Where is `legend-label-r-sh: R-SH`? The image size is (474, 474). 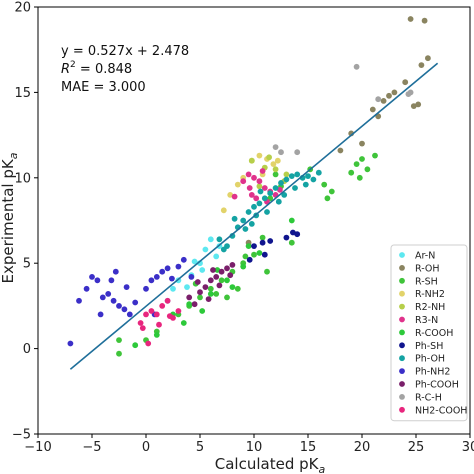 legend-label-r-sh: R-SH is located at coordinates (426, 281).